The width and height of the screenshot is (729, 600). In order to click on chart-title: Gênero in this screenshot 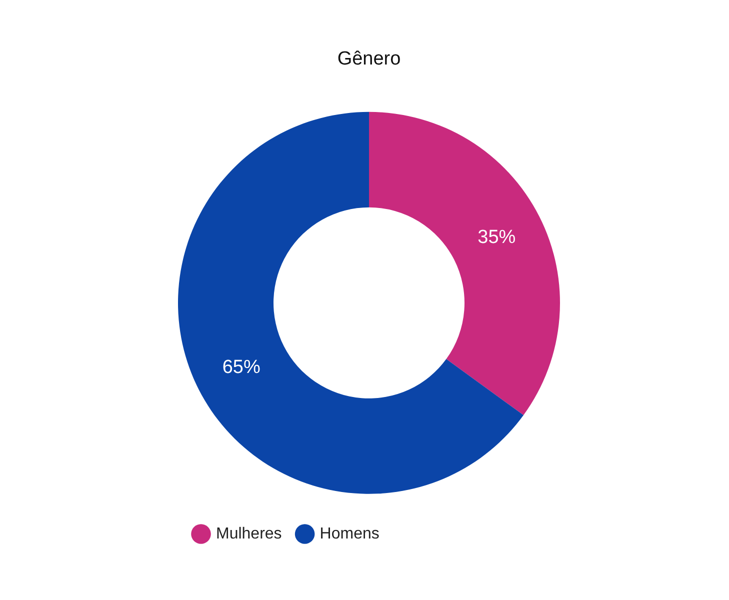, I will do `click(369, 59)`.